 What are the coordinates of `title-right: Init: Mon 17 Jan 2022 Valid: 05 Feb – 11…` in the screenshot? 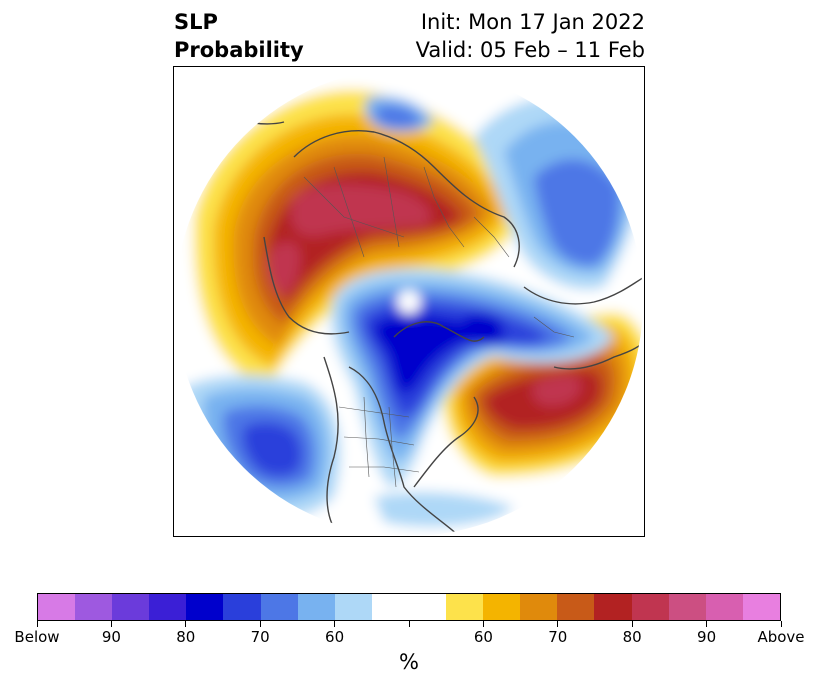 It's located at (530, 36).